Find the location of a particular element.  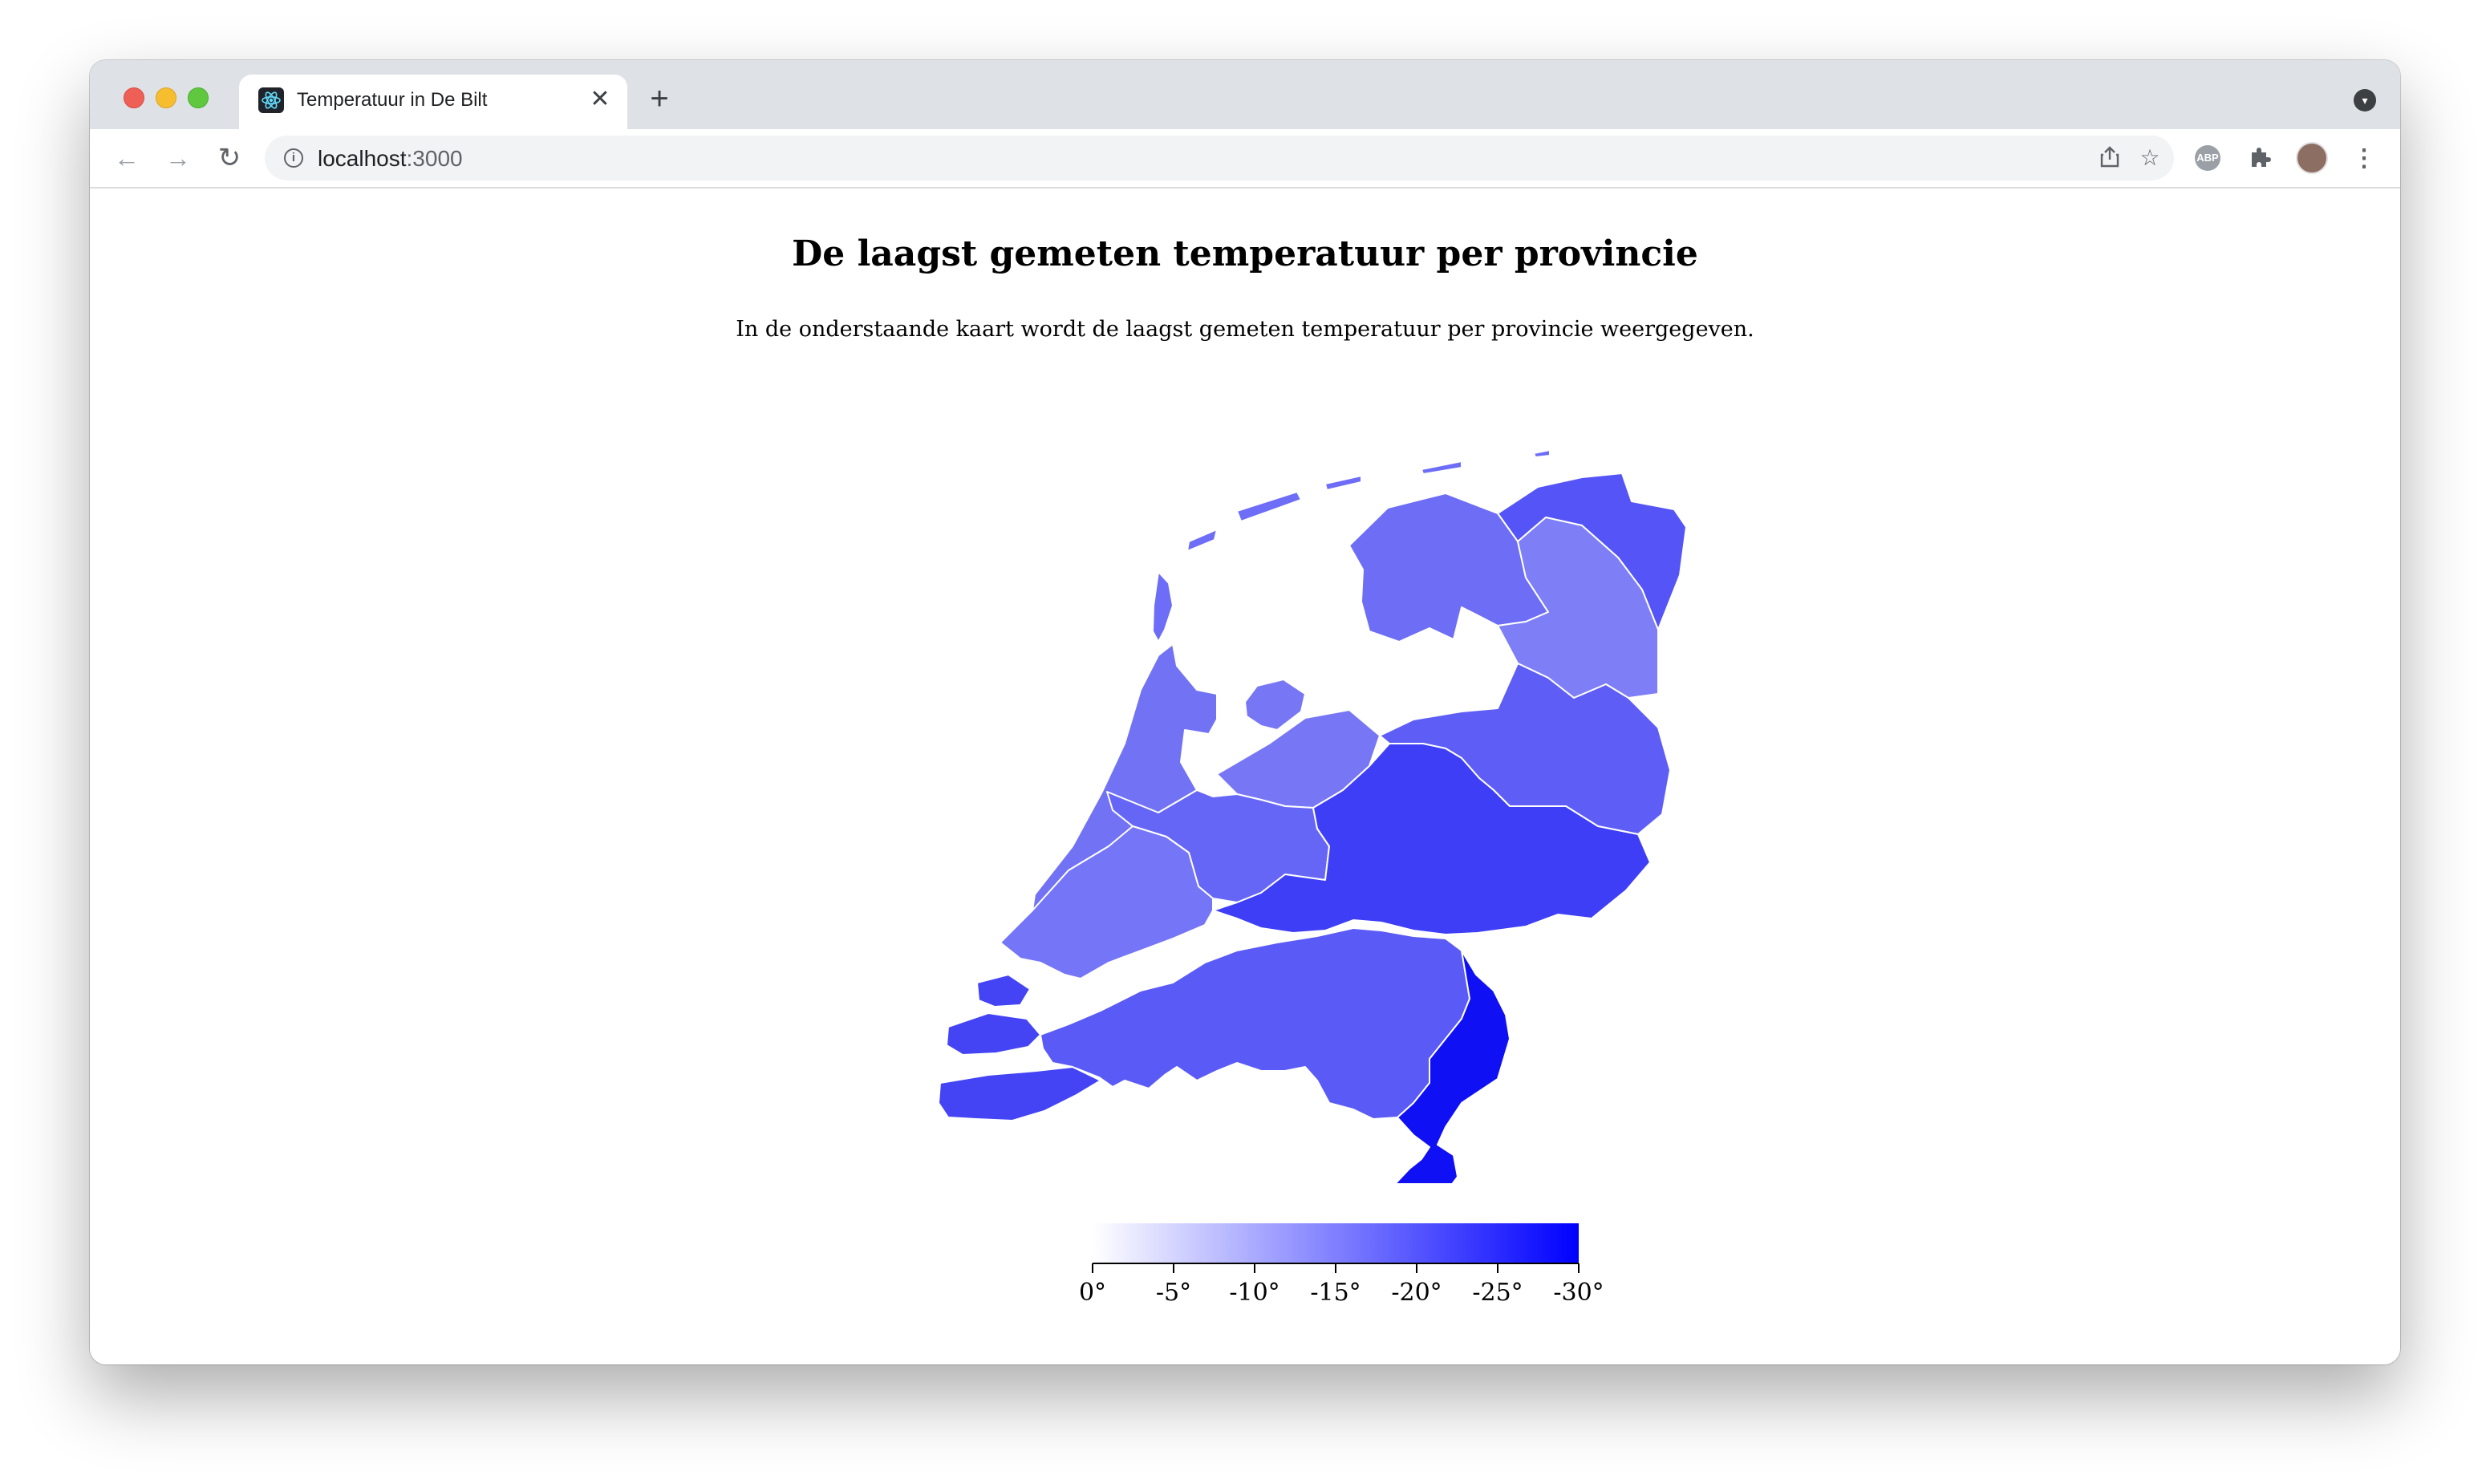

legend-tick-label: -5° is located at coordinates (1173, 1293).